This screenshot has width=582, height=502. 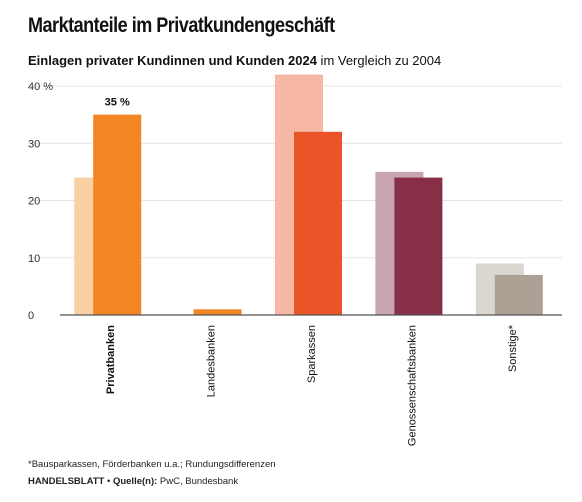 I want to click on source-brand: HANDELSBLATT, so click(x=66, y=481).